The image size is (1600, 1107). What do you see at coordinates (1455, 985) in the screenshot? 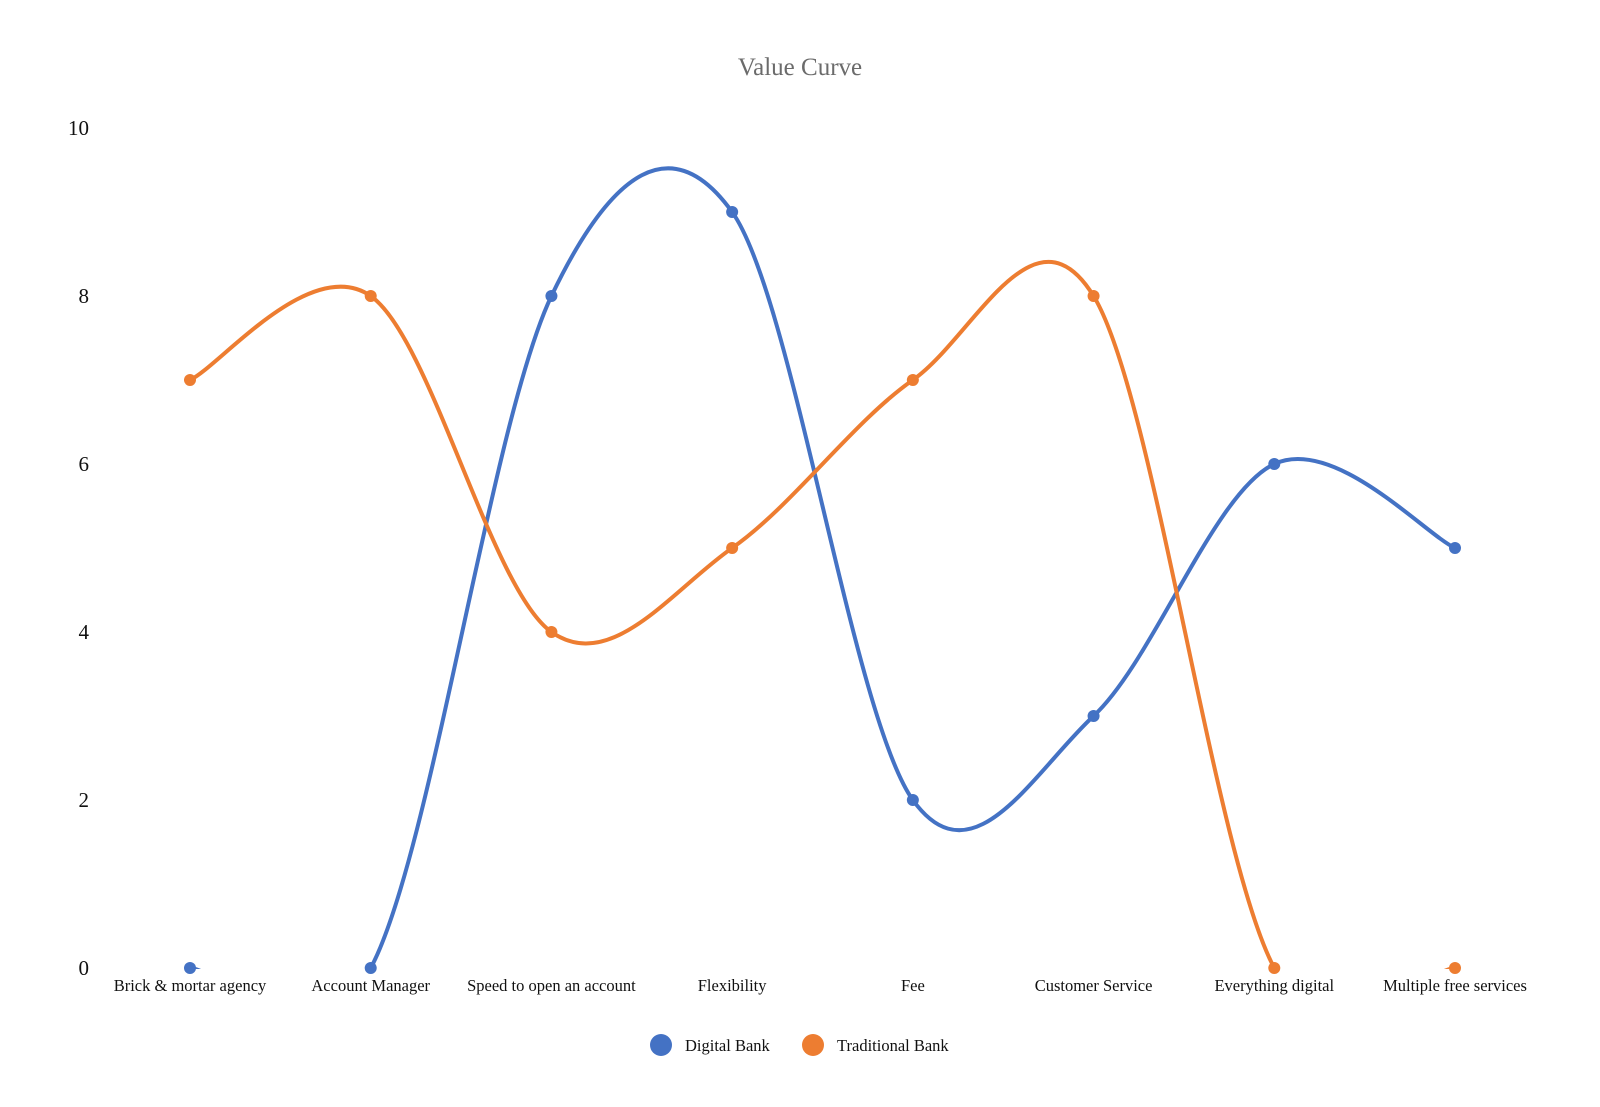
I see `x-tick-label: Multiple free services` at bounding box center [1455, 985].